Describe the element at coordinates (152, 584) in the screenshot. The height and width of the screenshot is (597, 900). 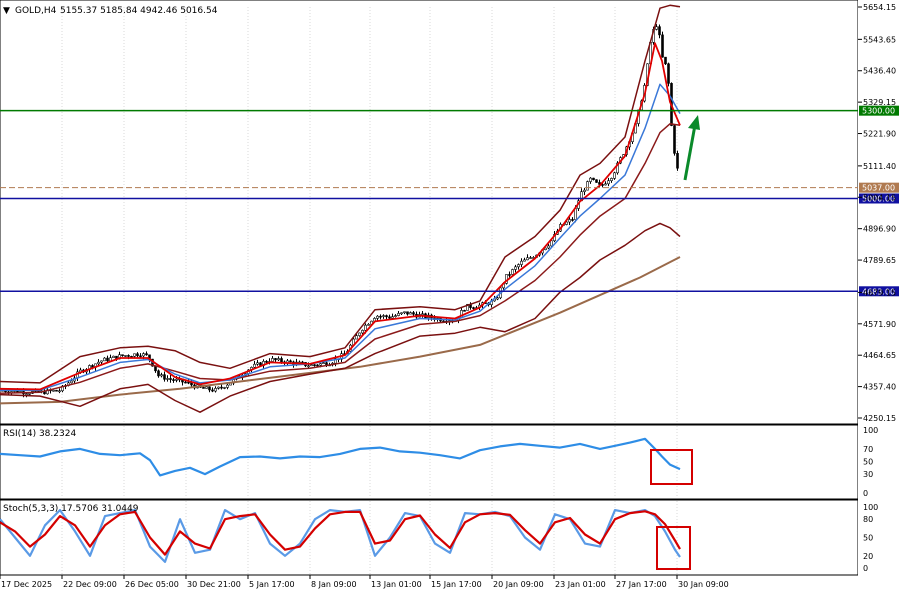
I see `time-tick-label: 26 Dec 05:00` at that location.